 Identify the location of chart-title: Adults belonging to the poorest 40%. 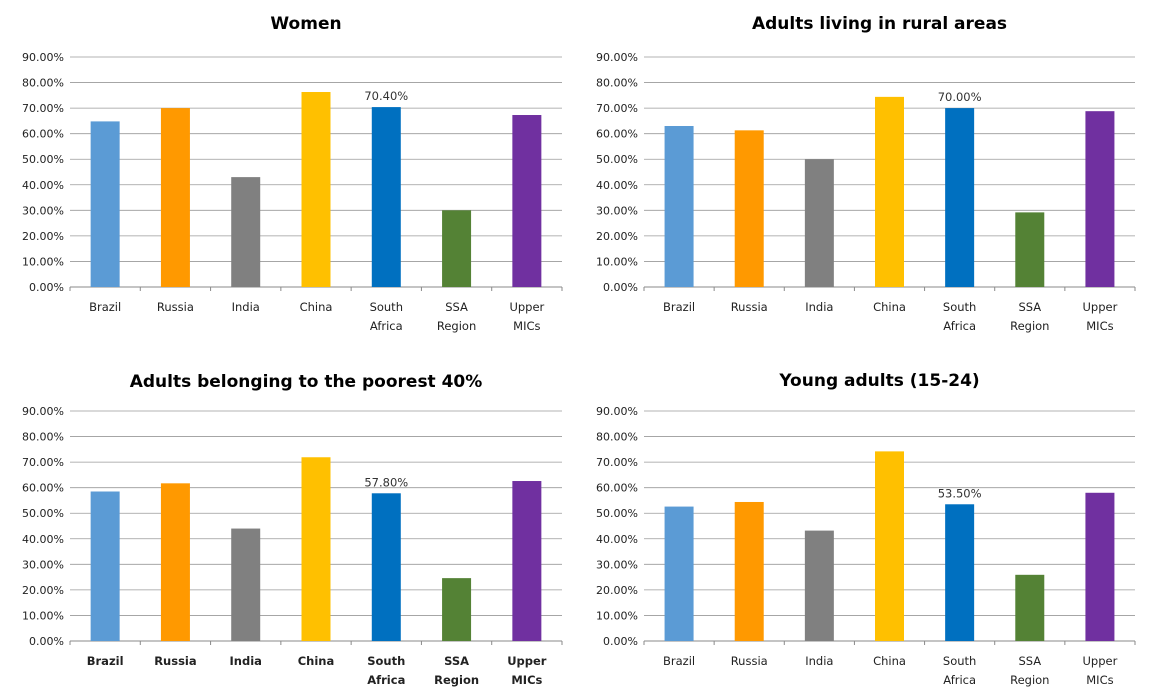
(306, 382).